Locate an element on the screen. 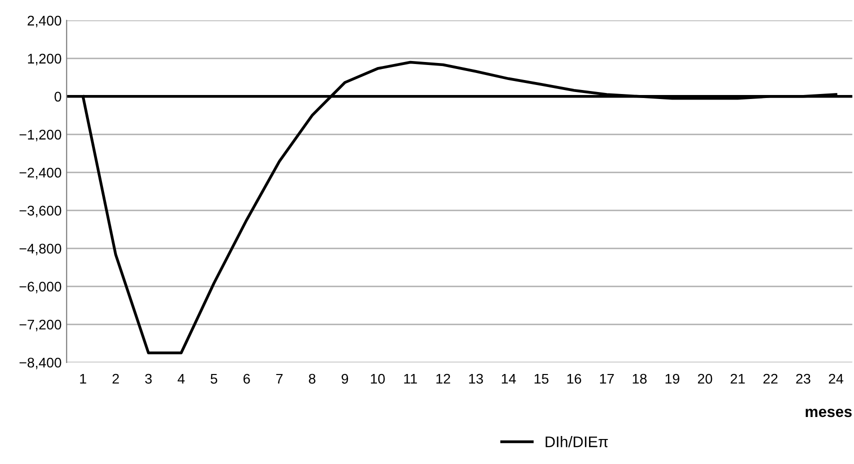 This screenshot has width=854, height=464. x-tick-label: 3 is located at coordinates (148, 379).